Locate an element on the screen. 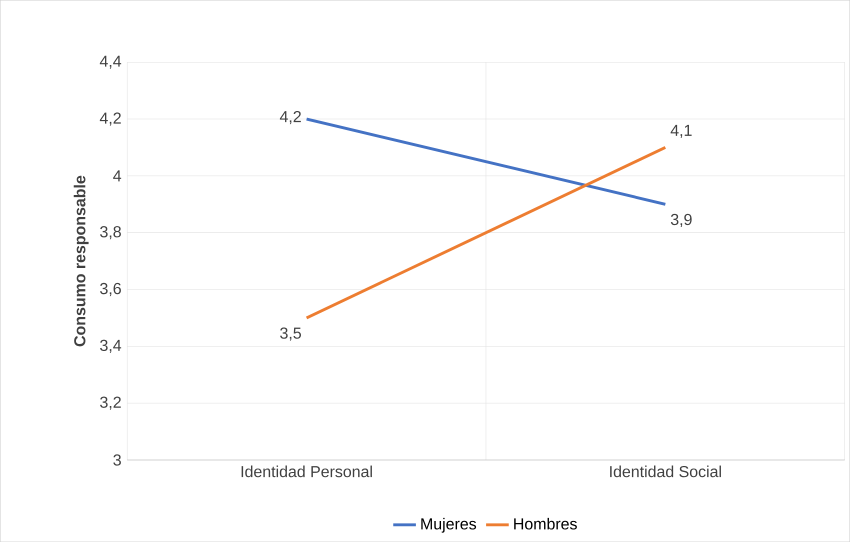 The image size is (850, 542). data-label: 3,9 is located at coordinates (681, 220).